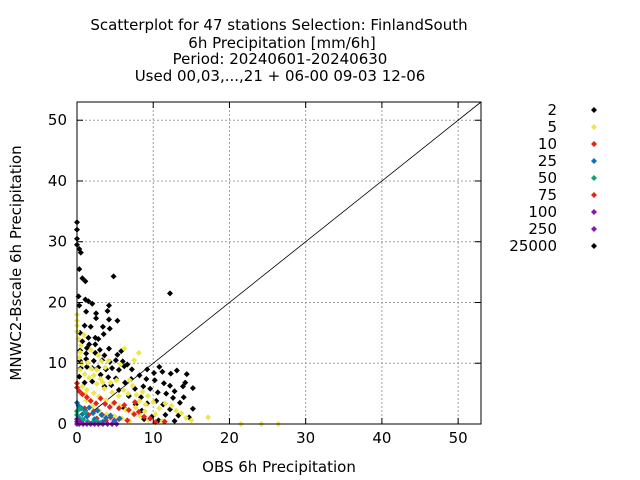  I want to click on legend-label: 100, so click(542, 212).